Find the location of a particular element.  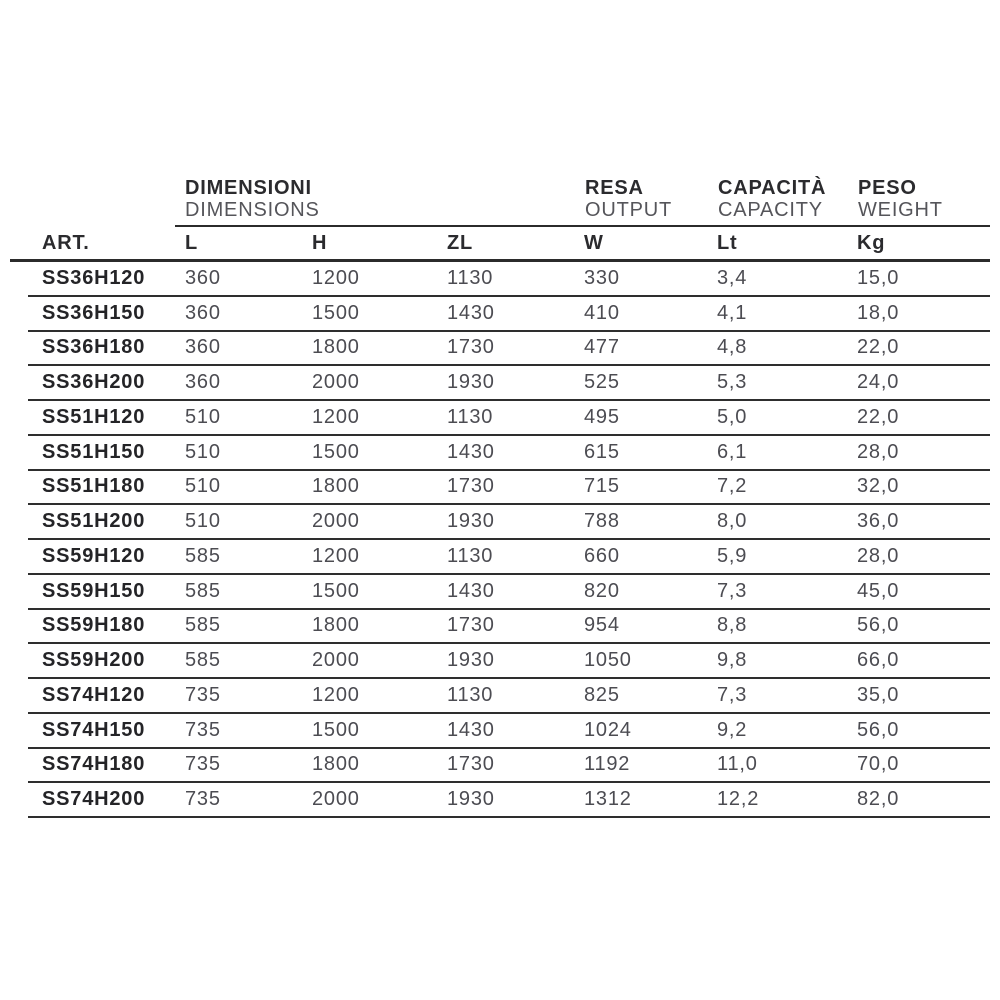

cell-art: SS74H180 is located at coordinates (94, 764).